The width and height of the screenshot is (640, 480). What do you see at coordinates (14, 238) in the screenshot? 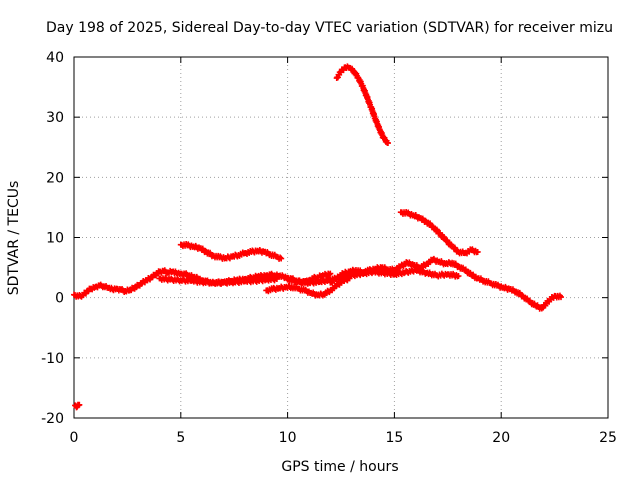
I see `y-axis-label: SDTVAR / TECUs` at bounding box center [14, 238].